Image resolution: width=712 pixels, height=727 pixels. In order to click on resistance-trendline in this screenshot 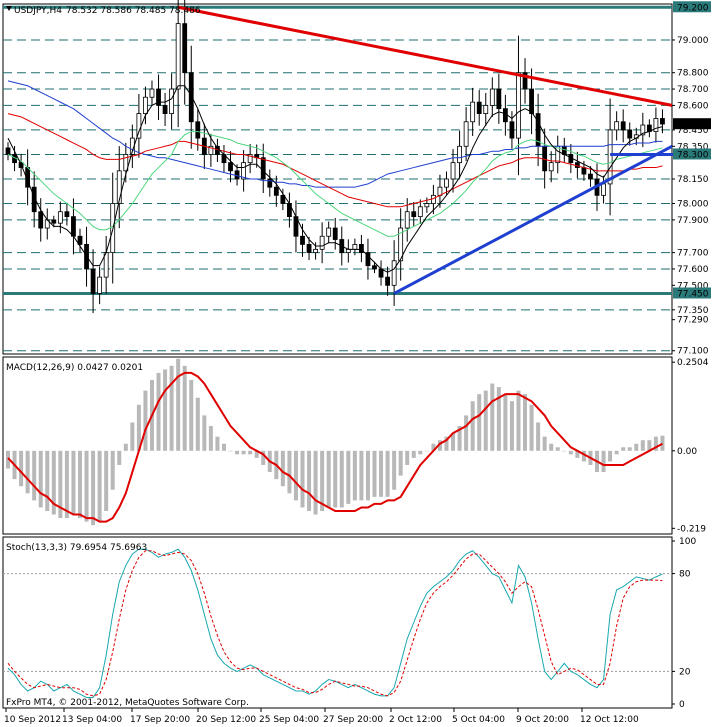, I will do `click(425, 56)`.